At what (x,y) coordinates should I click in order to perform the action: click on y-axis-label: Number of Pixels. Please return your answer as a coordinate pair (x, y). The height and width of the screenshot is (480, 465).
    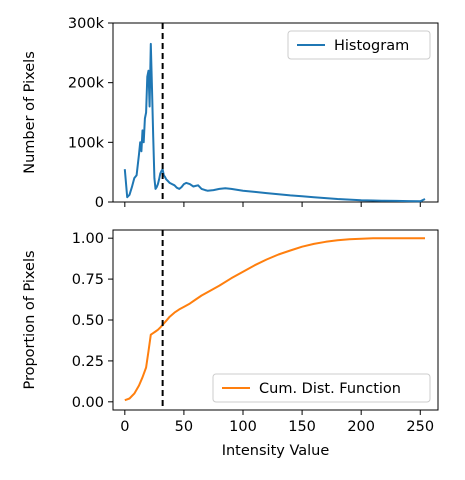
    Looking at the image, I should click on (30, 112).